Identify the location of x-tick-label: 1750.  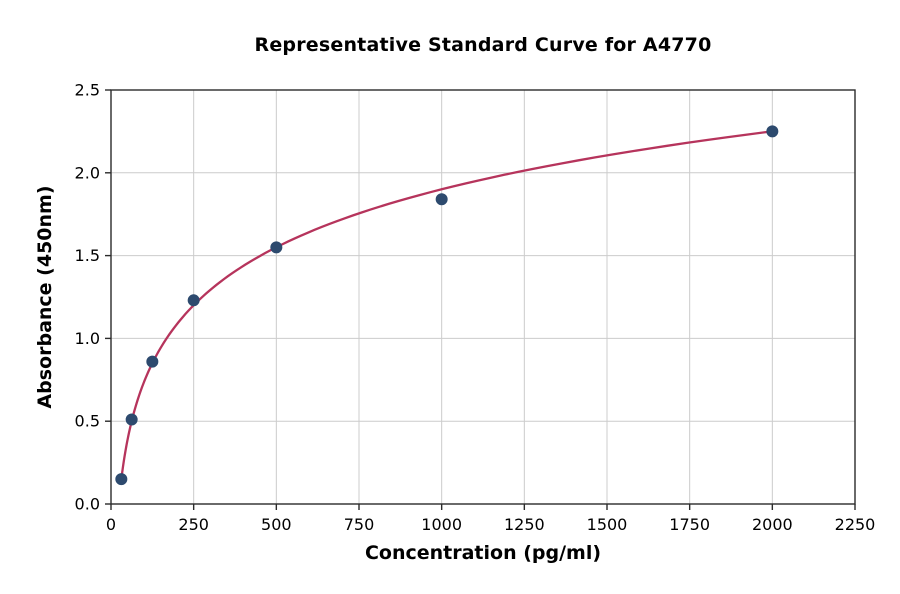
(689, 524).